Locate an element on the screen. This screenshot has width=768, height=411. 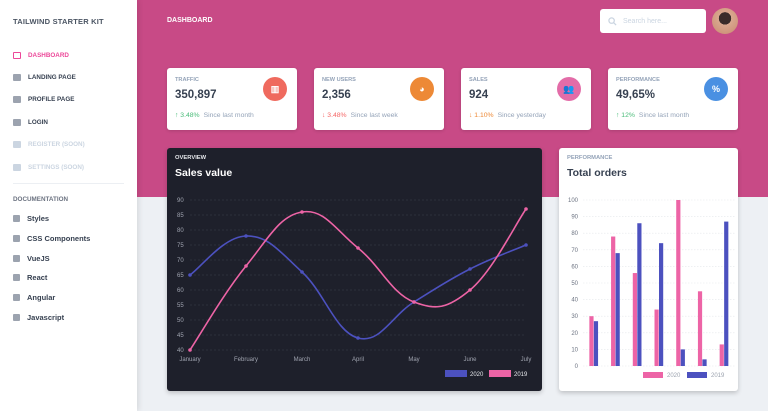
sidebar-item-profile-page: PROFILE PAGE is located at coordinates (69, 100).